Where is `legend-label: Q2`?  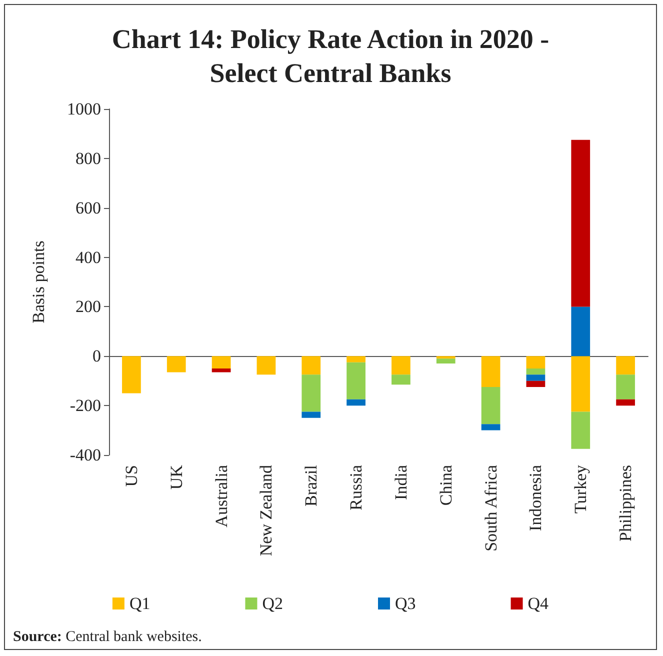
legend-label: Q2 is located at coordinates (273, 603).